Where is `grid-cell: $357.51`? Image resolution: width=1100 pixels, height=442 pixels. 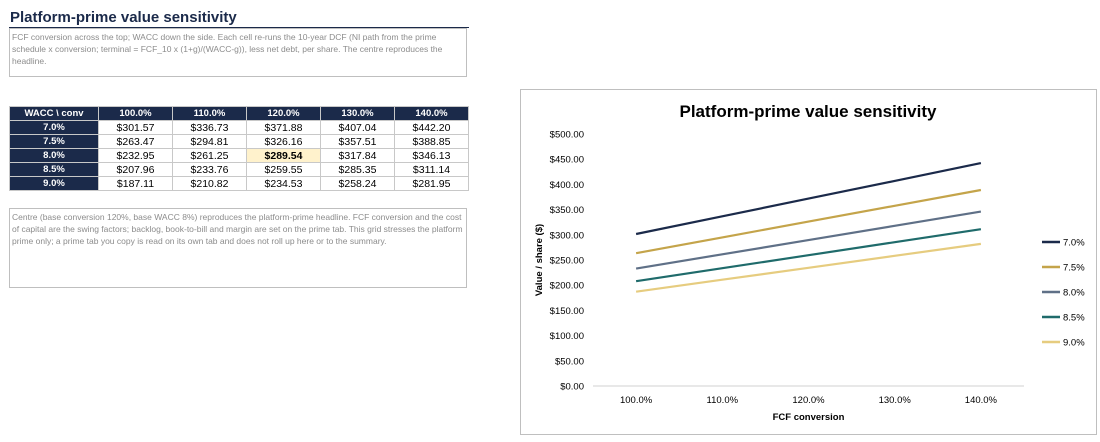 grid-cell: $357.51 is located at coordinates (357, 141).